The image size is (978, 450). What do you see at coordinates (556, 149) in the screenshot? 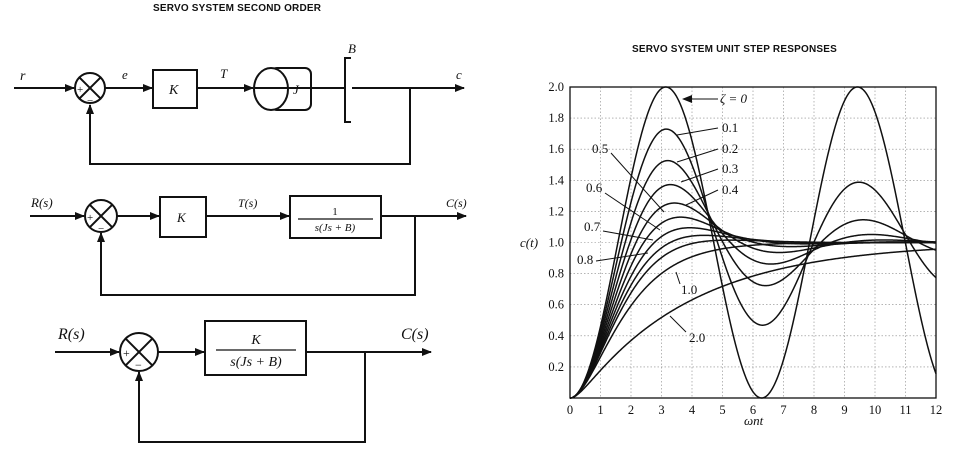
I see `y-tick-label: 1.6` at bounding box center [556, 149].